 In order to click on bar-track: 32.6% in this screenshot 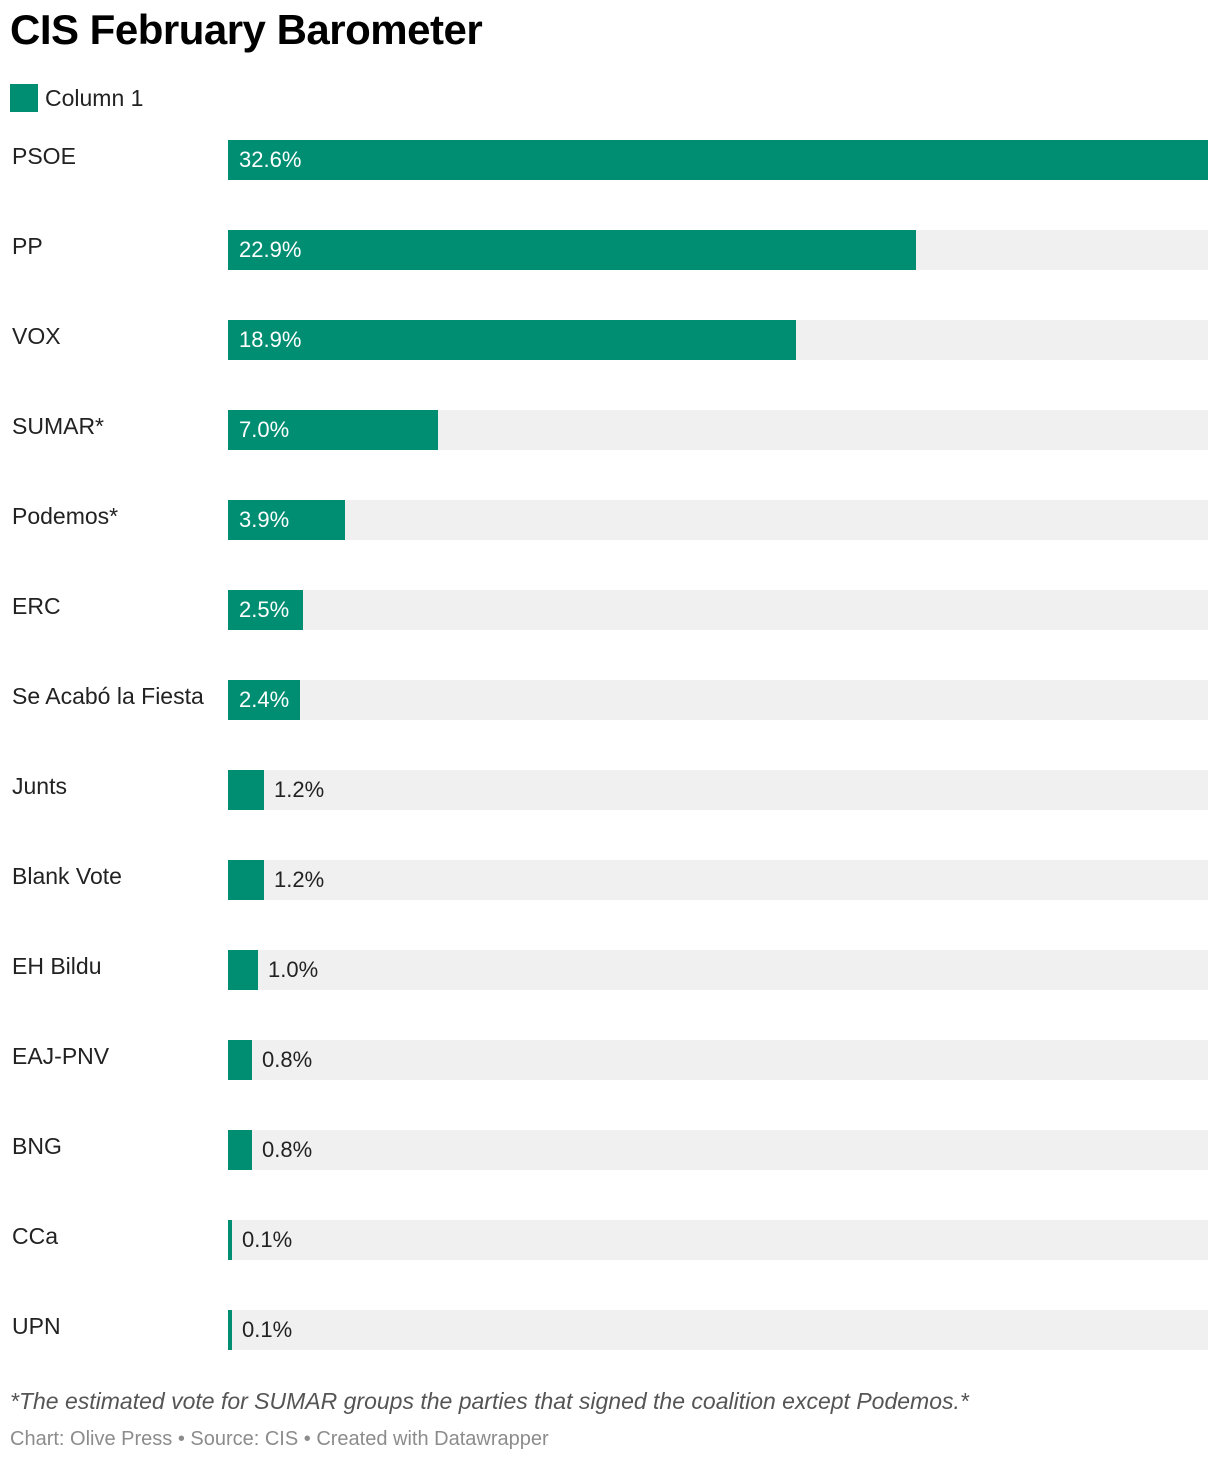, I will do `click(718, 160)`.